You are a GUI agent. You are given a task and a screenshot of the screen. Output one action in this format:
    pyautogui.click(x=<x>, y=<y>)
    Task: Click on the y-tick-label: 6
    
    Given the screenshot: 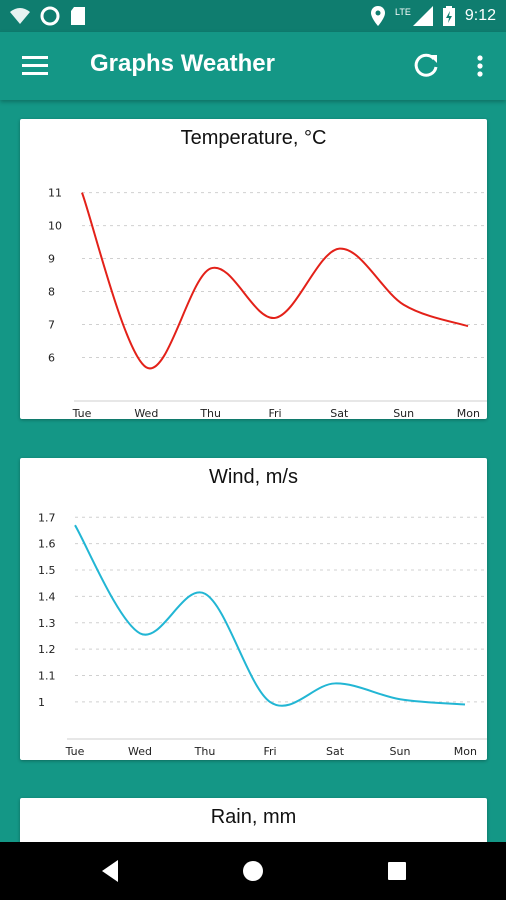 What is the action you would take?
    pyautogui.click(x=51, y=358)
    